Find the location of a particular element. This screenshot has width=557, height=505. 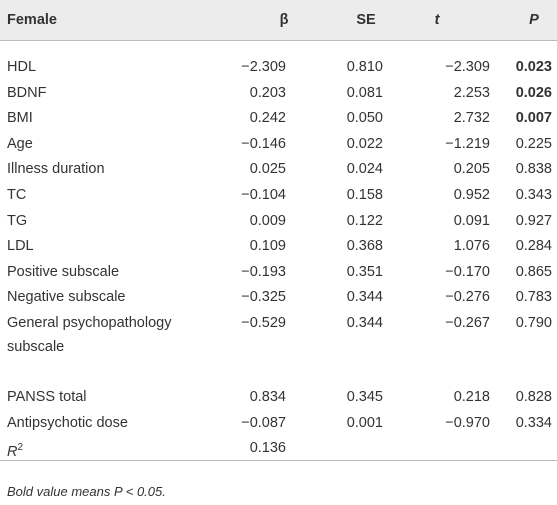

value-cell: −0.529 is located at coordinates (263, 322).